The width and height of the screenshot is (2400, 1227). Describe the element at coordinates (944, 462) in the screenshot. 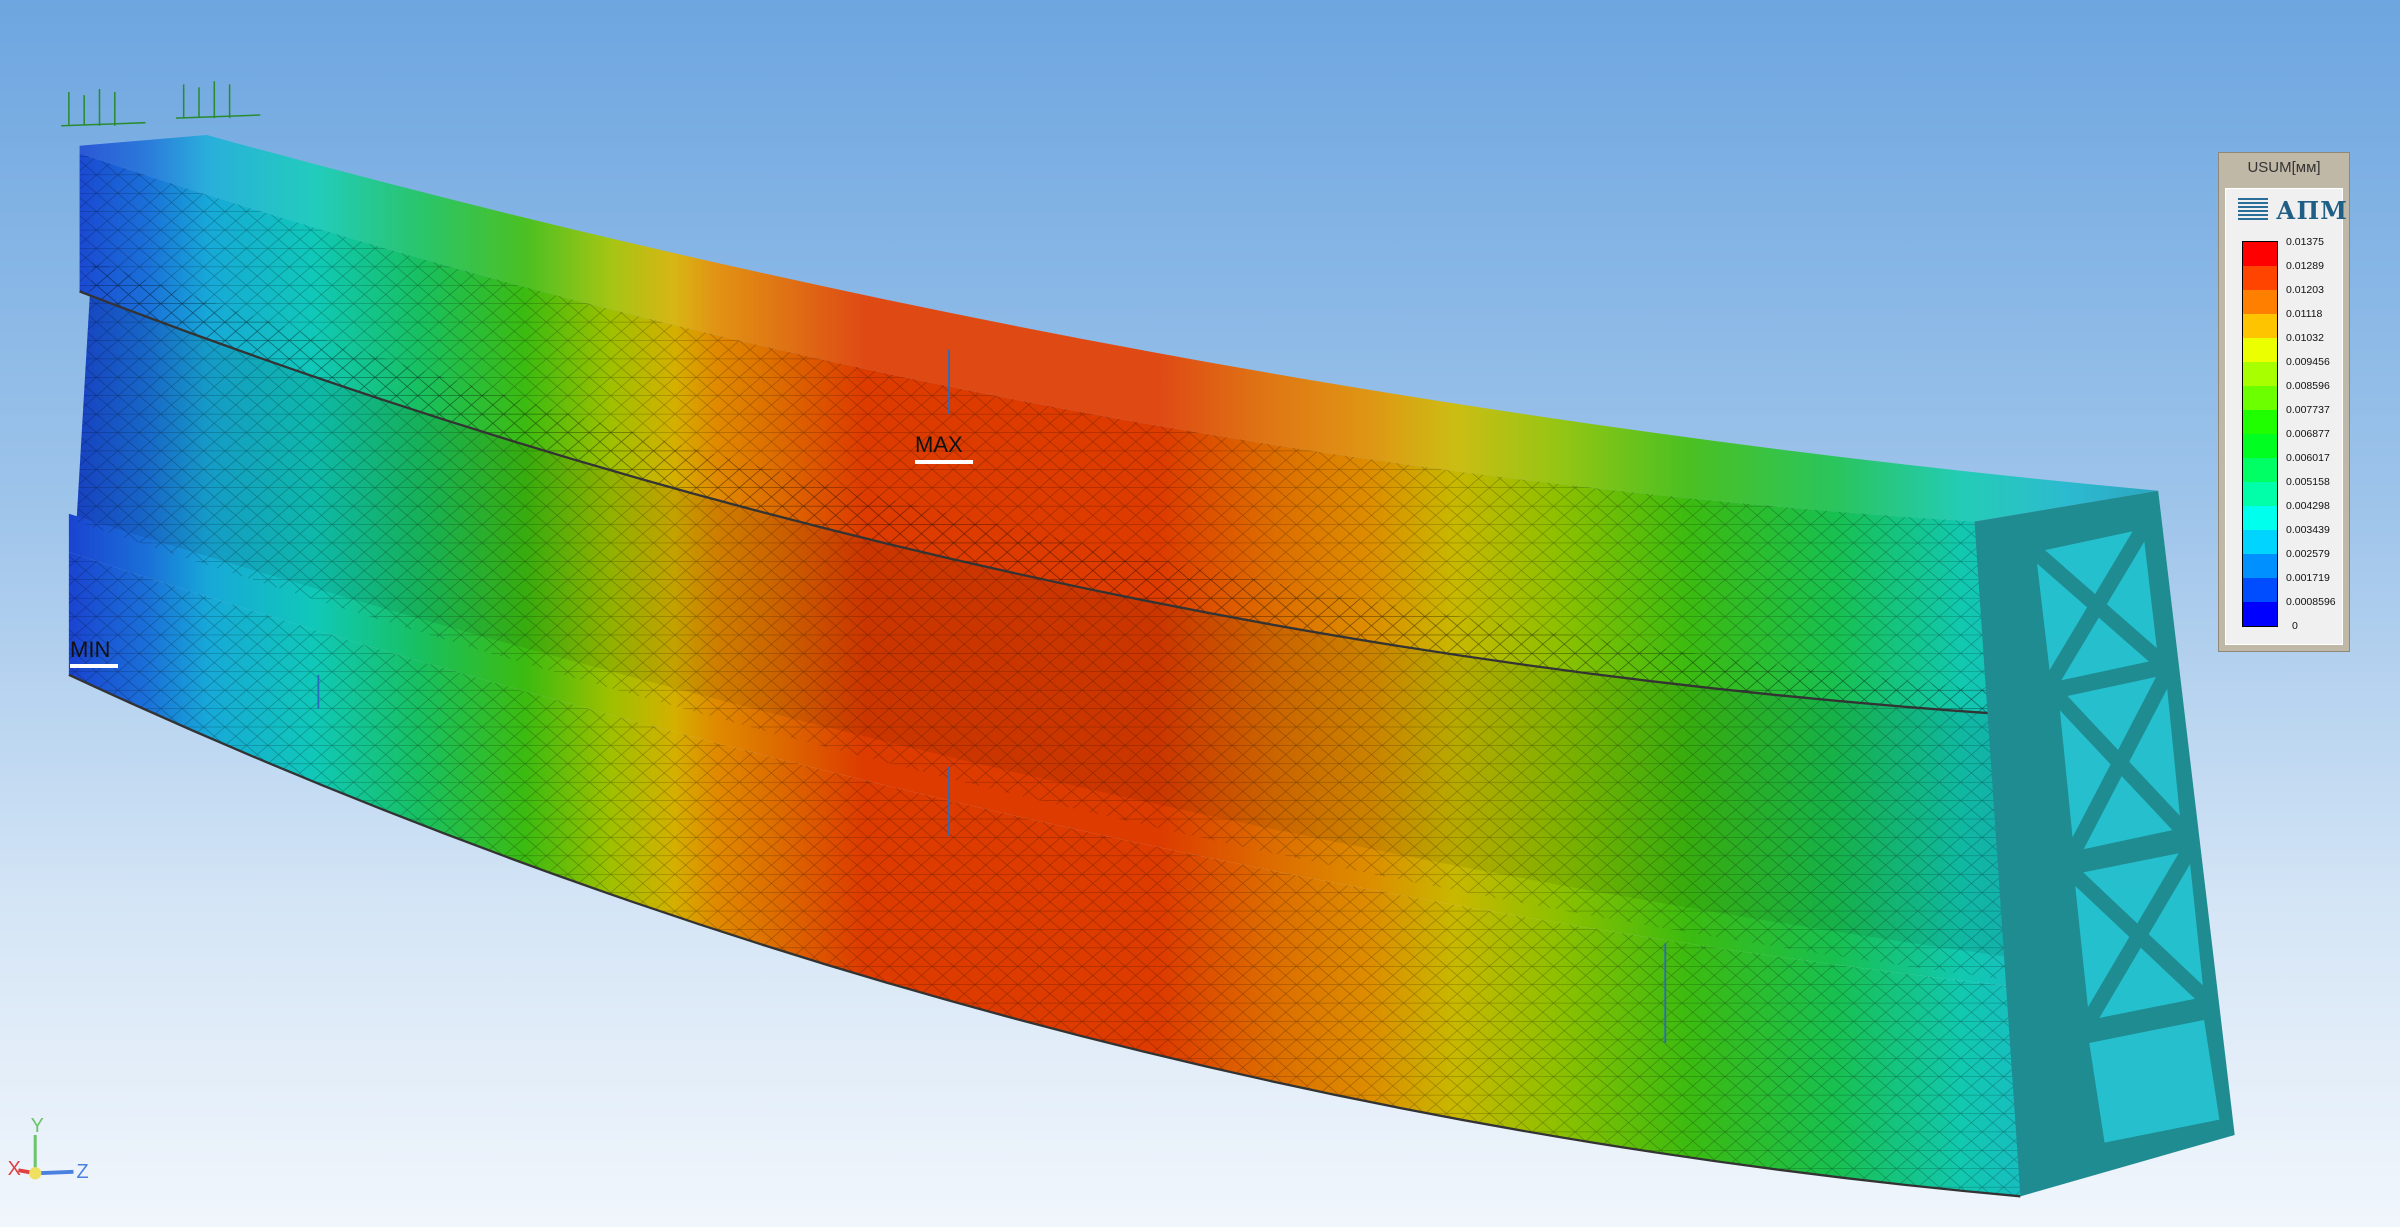

I see `max-marker` at that location.